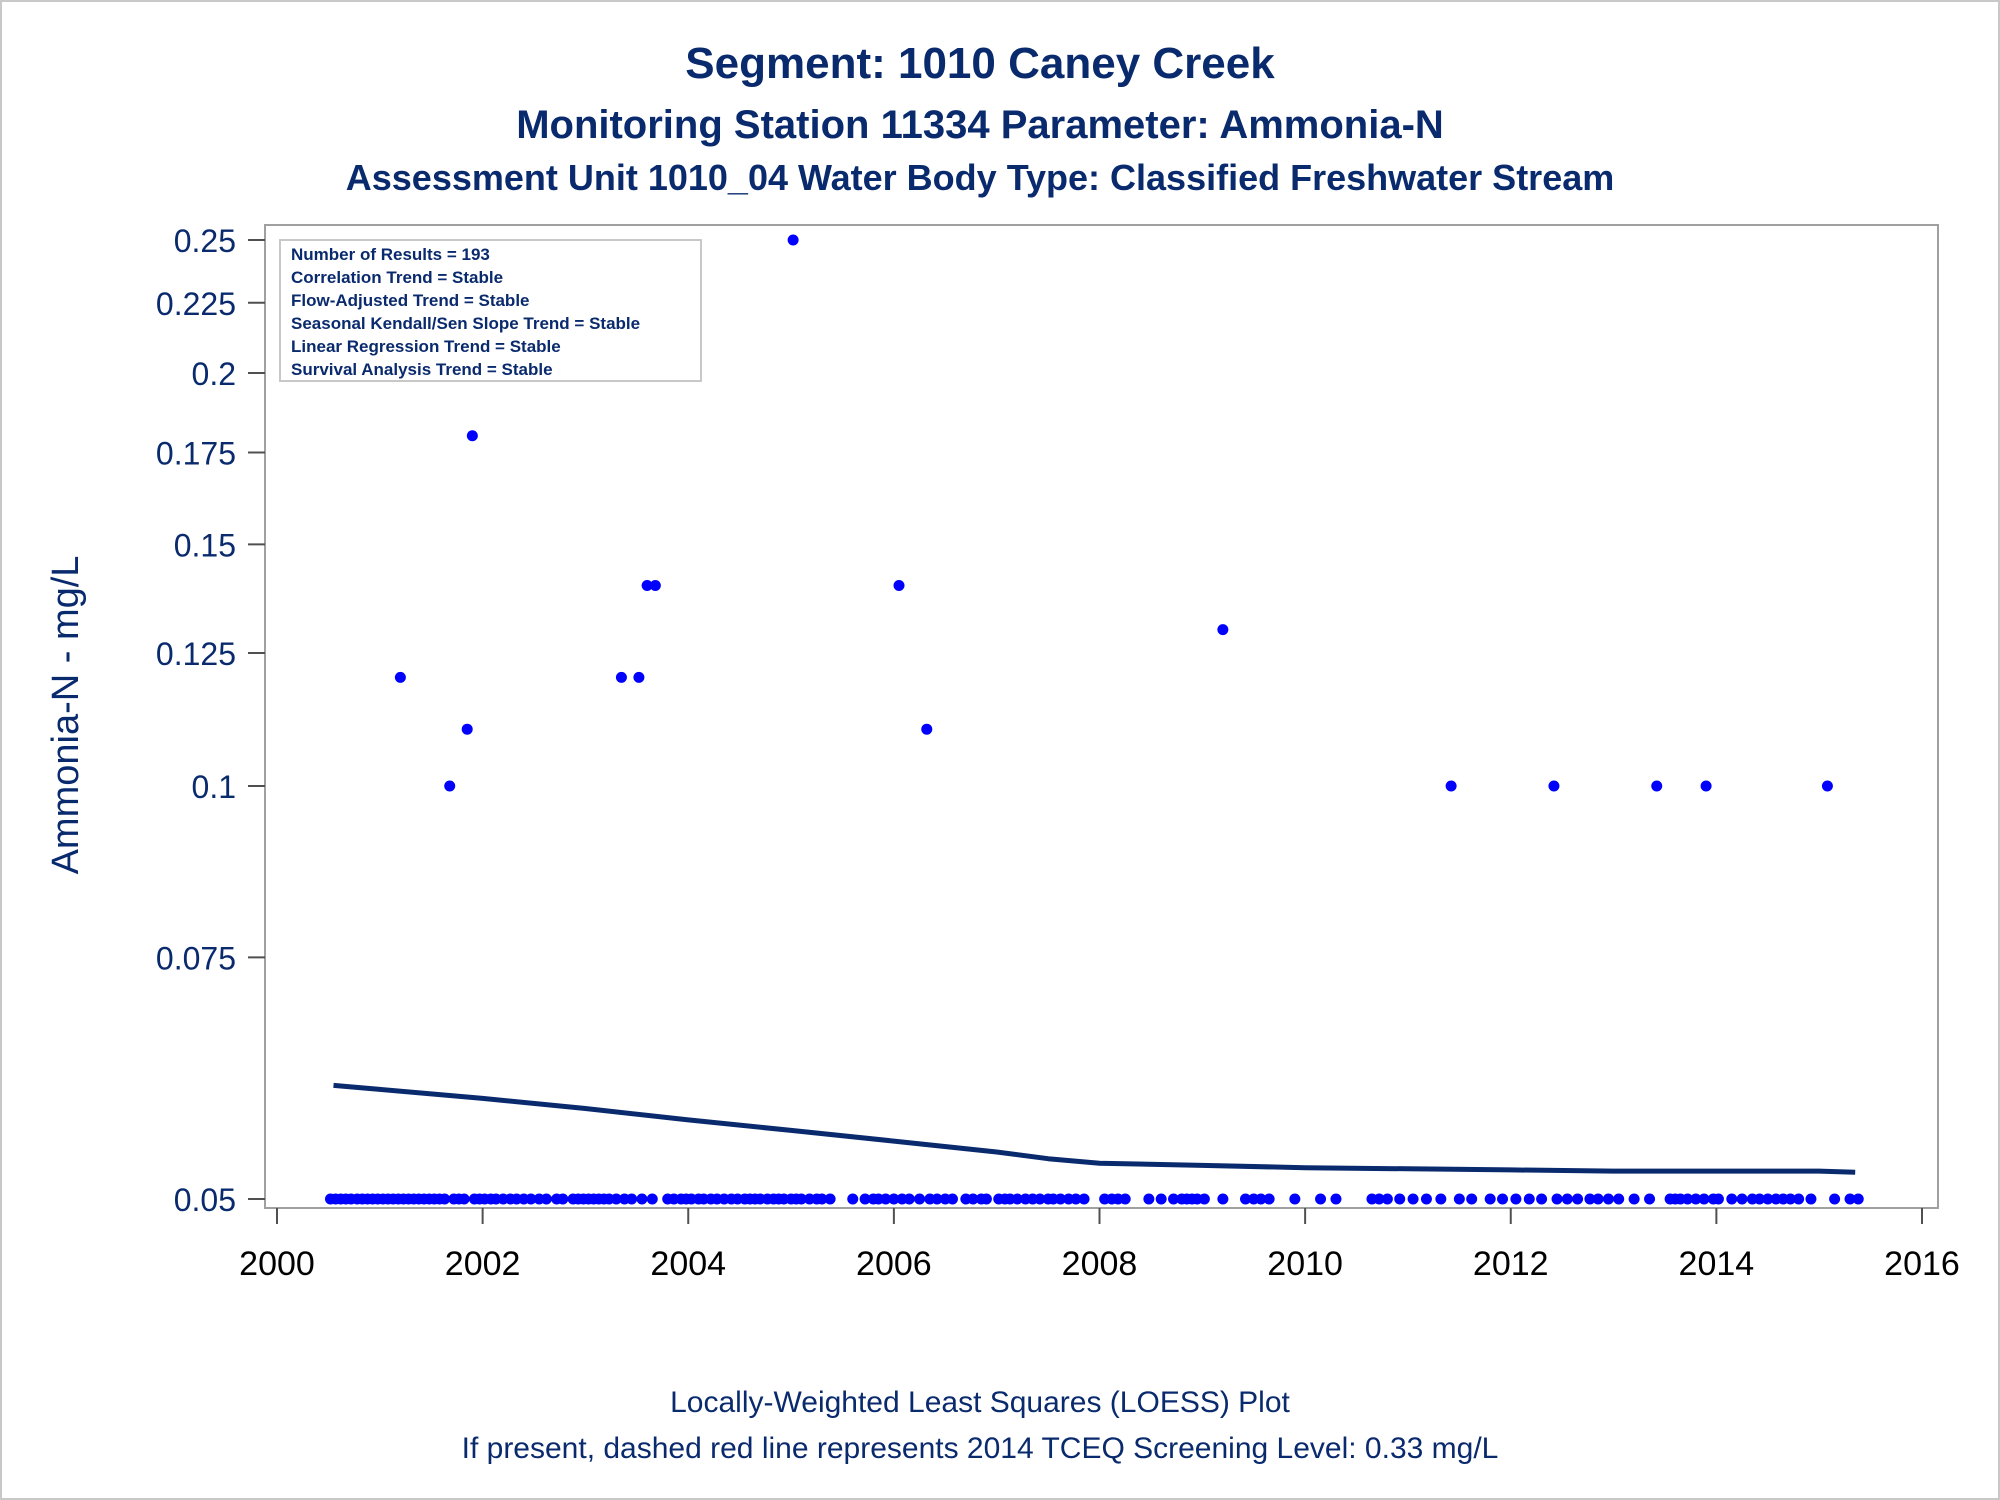 This screenshot has height=1500, width=2000. Describe the element at coordinates (205, 1200) in the screenshot. I see `y-tick-label: 0.05` at that location.